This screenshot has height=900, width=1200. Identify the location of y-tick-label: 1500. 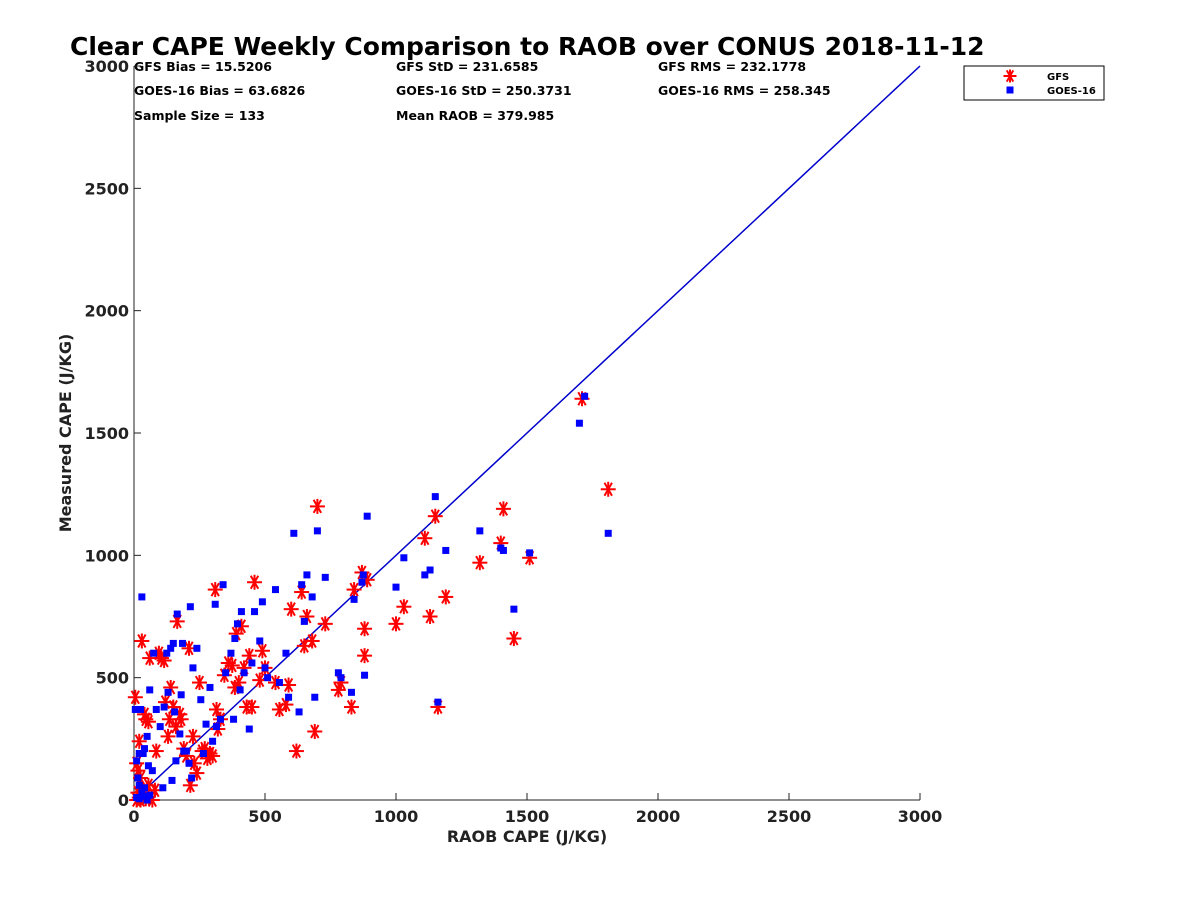
(106, 433).